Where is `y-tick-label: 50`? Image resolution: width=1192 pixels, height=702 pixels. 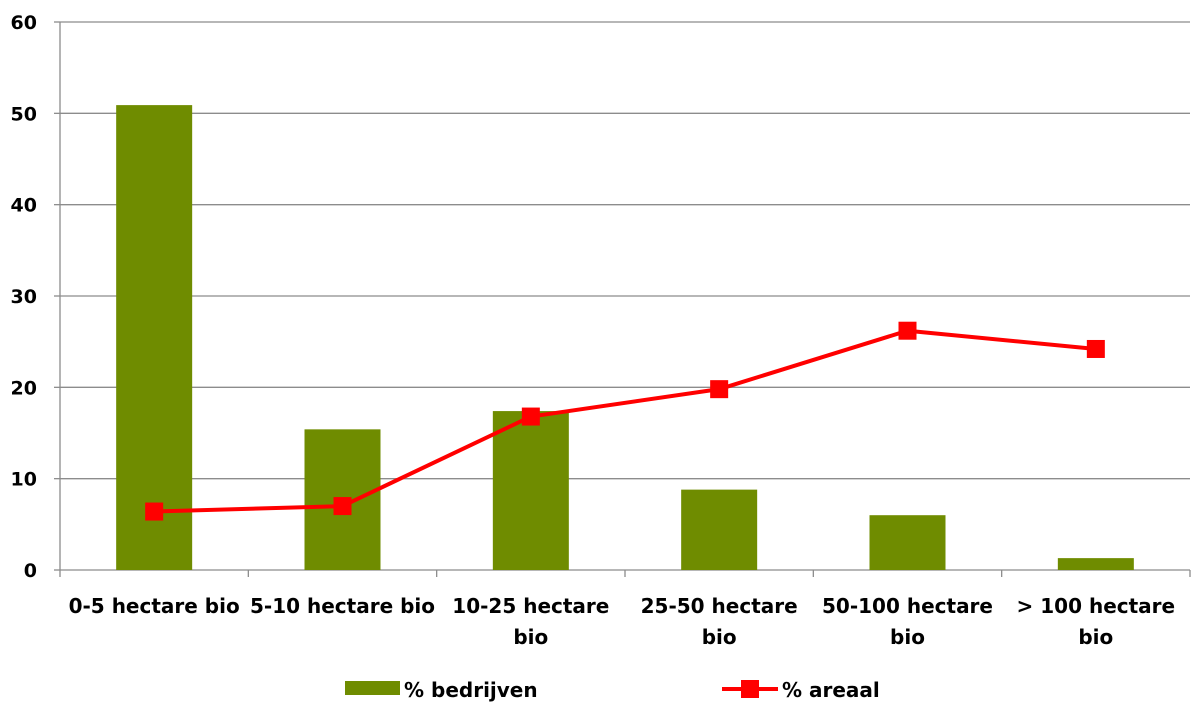 y-tick-label: 50 is located at coordinates (24, 114).